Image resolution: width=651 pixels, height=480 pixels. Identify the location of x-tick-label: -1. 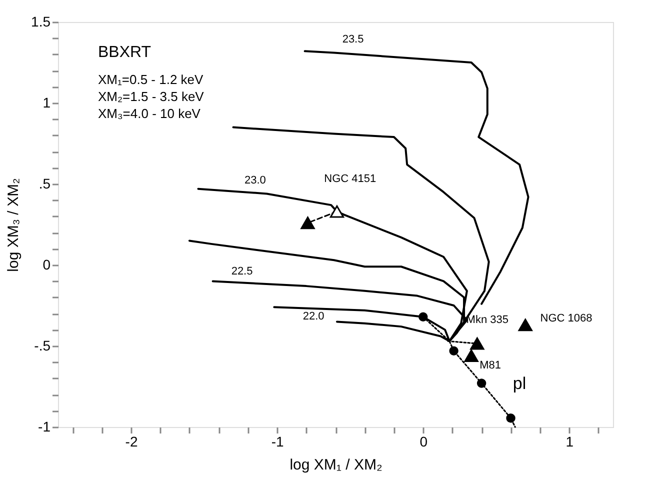
(277, 442).